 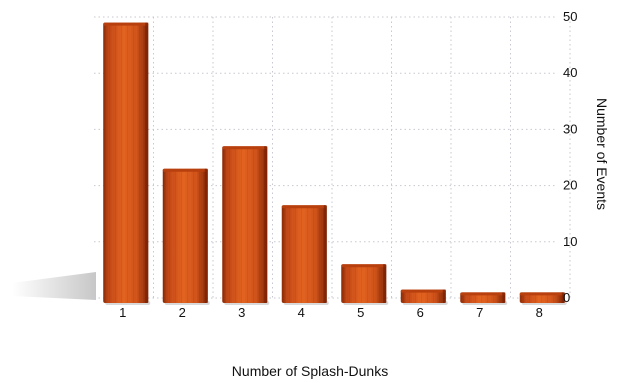 What do you see at coordinates (539, 312) in the screenshot?
I see `x-tick-label: 8` at bounding box center [539, 312].